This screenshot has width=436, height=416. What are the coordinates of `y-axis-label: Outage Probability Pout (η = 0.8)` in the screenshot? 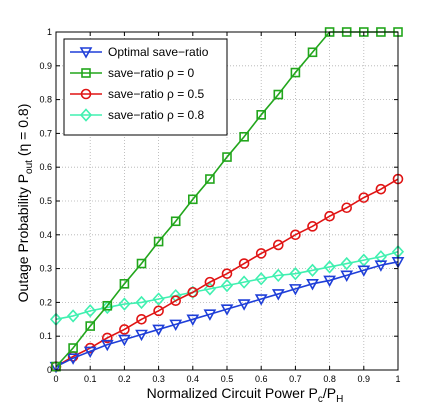 It's located at (25, 203).